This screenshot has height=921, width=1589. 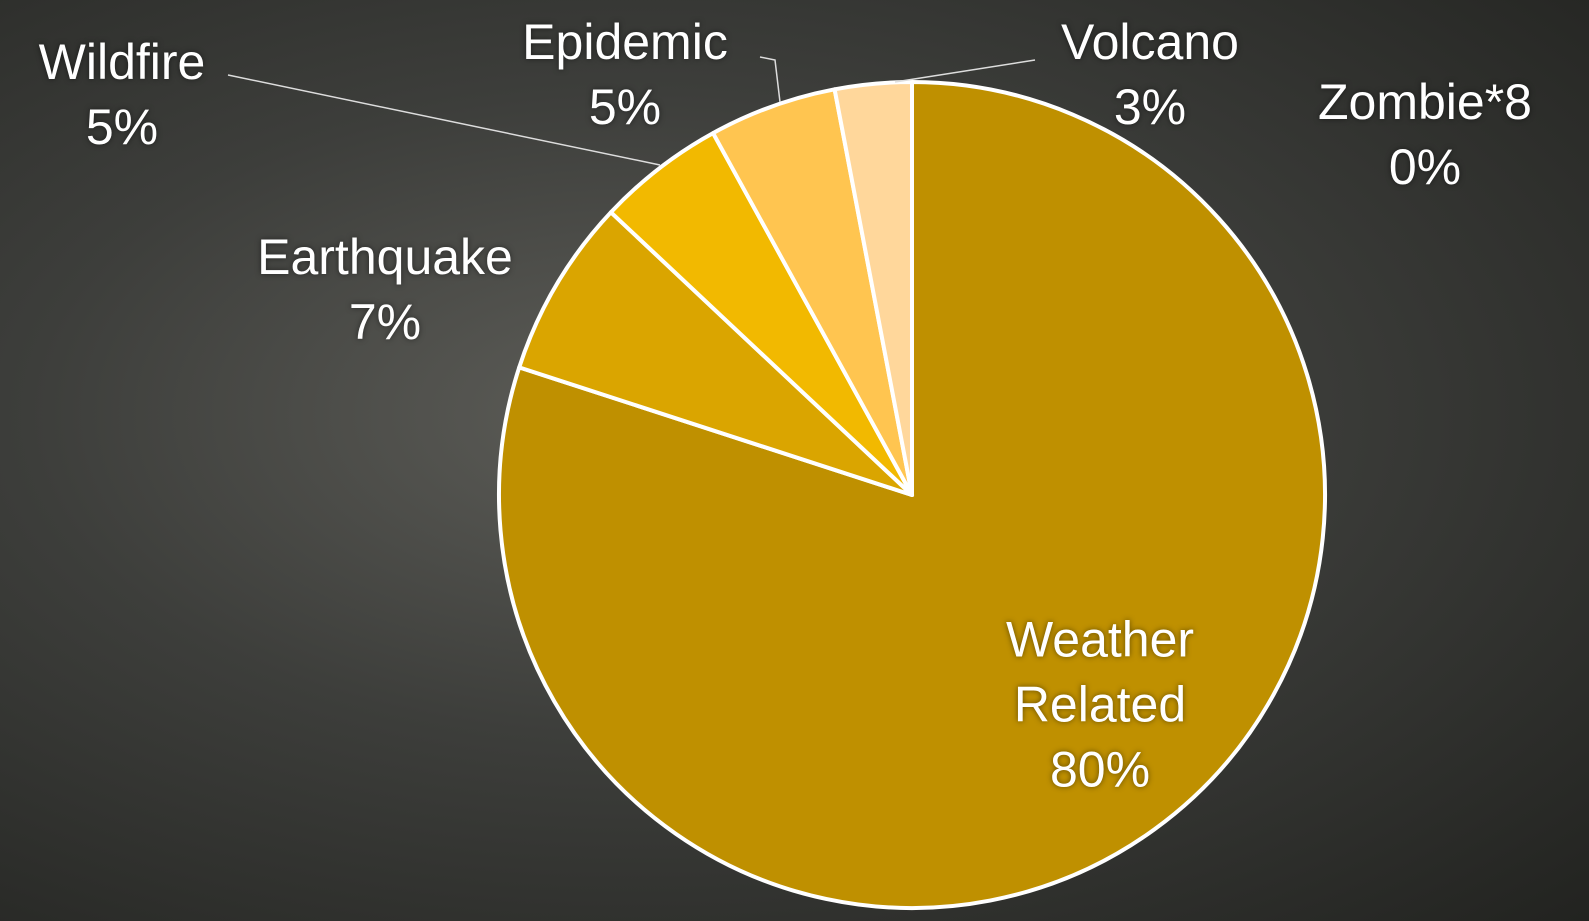 What do you see at coordinates (1150, 75) in the screenshot?
I see `slice-label: Volcano 3%` at bounding box center [1150, 75].